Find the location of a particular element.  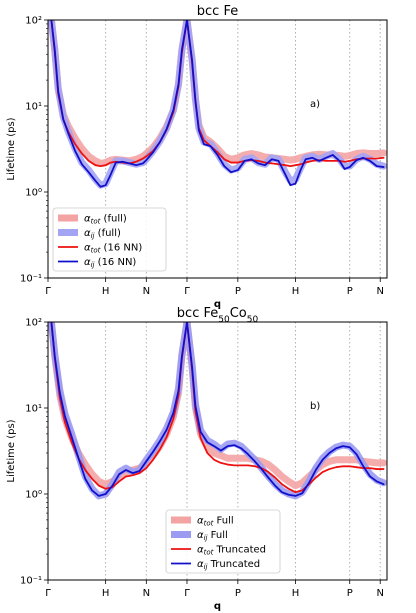

legend-label: αij Full is located at coordinates (212, 536).